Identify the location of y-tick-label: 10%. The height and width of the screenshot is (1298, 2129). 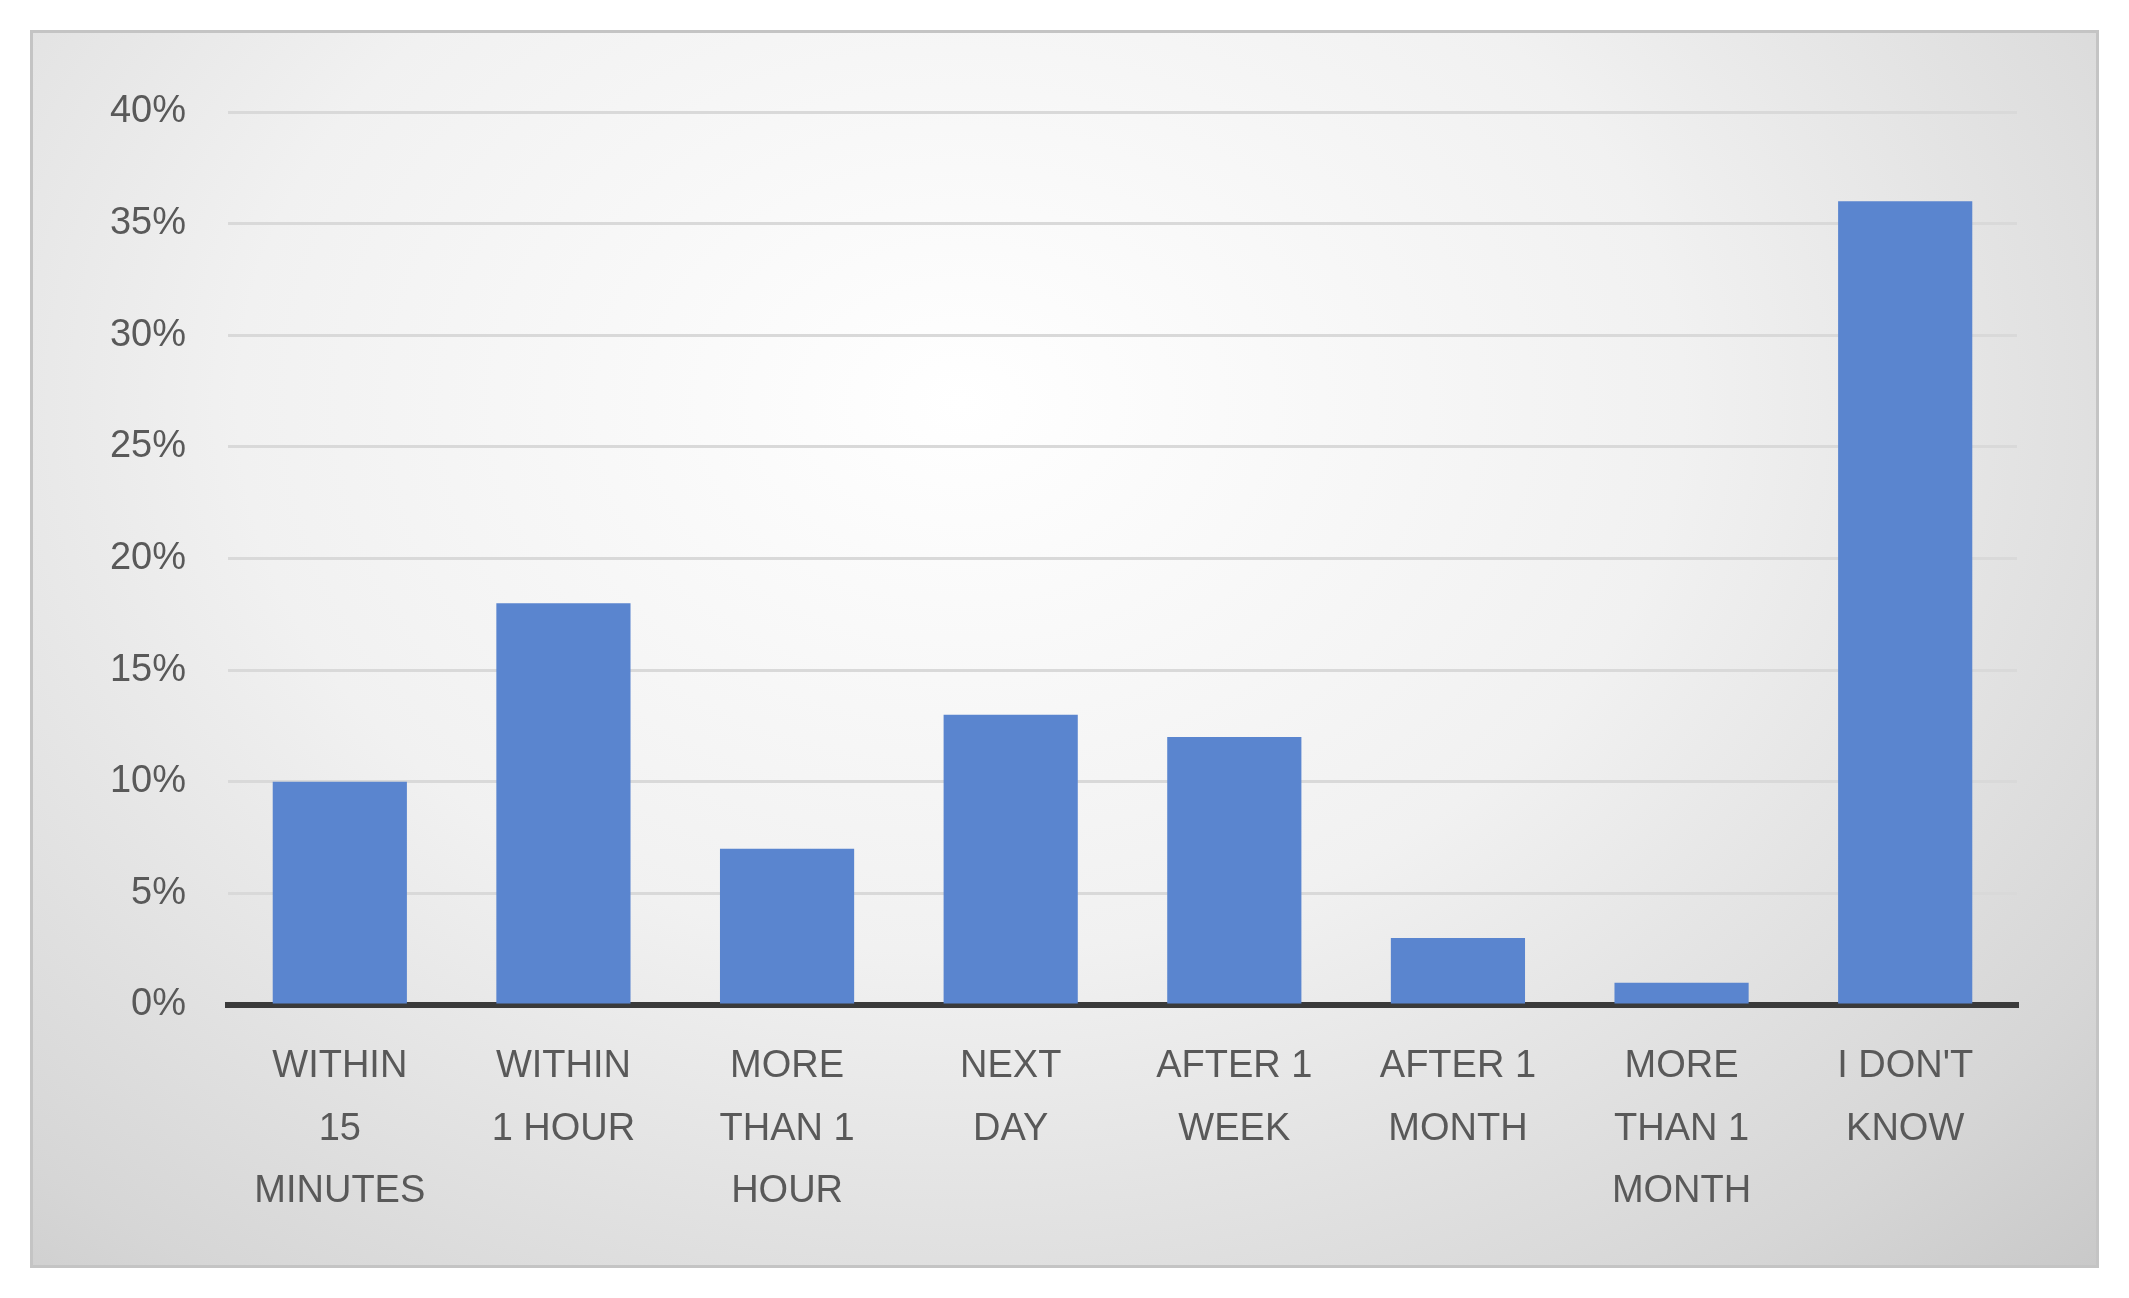
(147, 779).